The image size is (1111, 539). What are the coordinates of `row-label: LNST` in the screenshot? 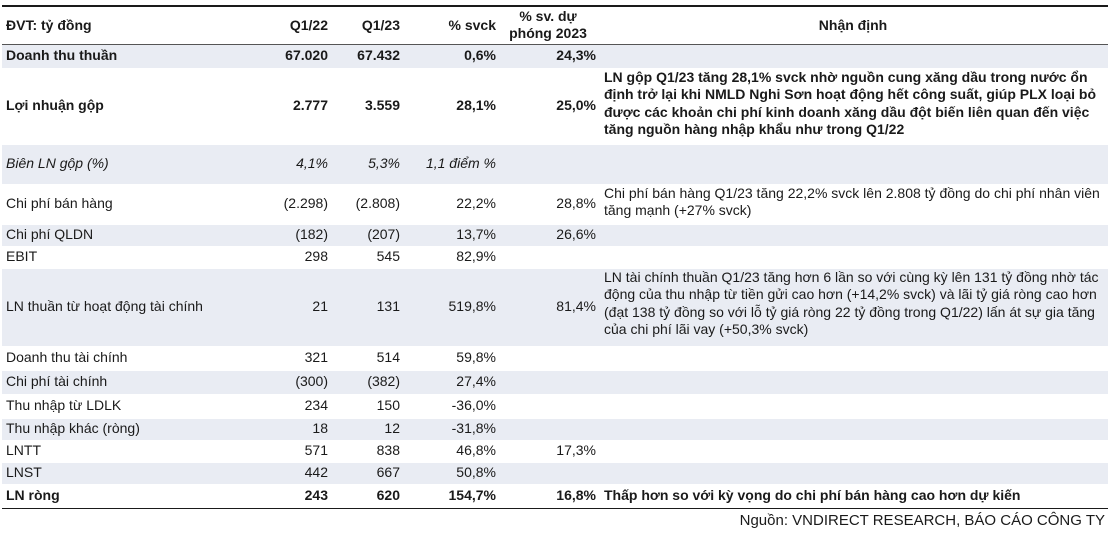 It's located at (118, 473).